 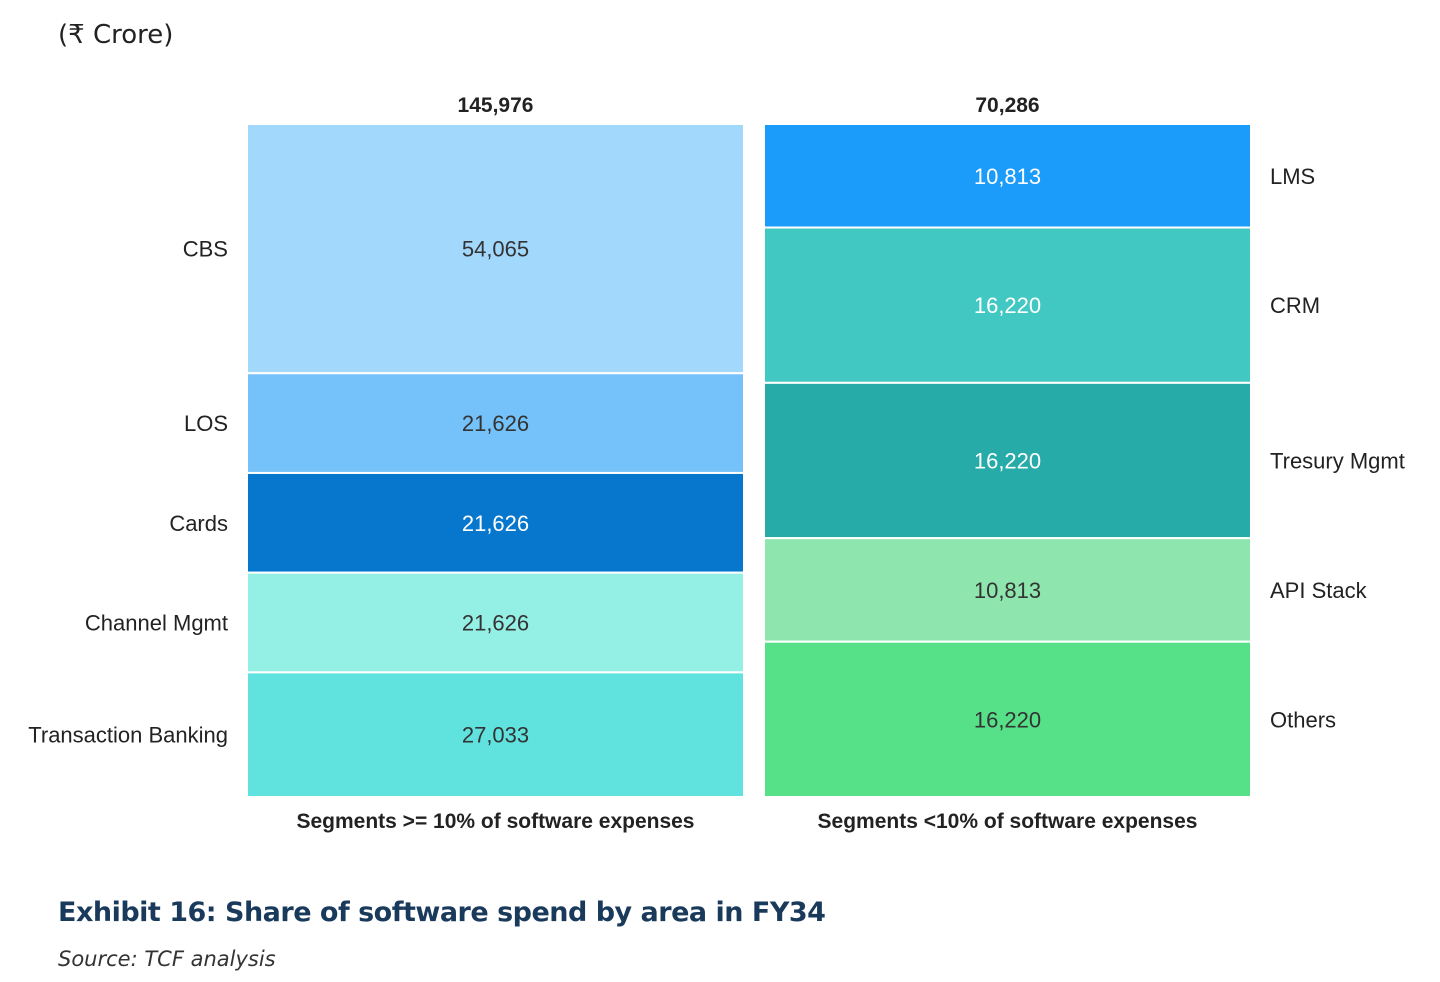 I want to click on segment-name-label: CRM, so click(x=1295, y=305).